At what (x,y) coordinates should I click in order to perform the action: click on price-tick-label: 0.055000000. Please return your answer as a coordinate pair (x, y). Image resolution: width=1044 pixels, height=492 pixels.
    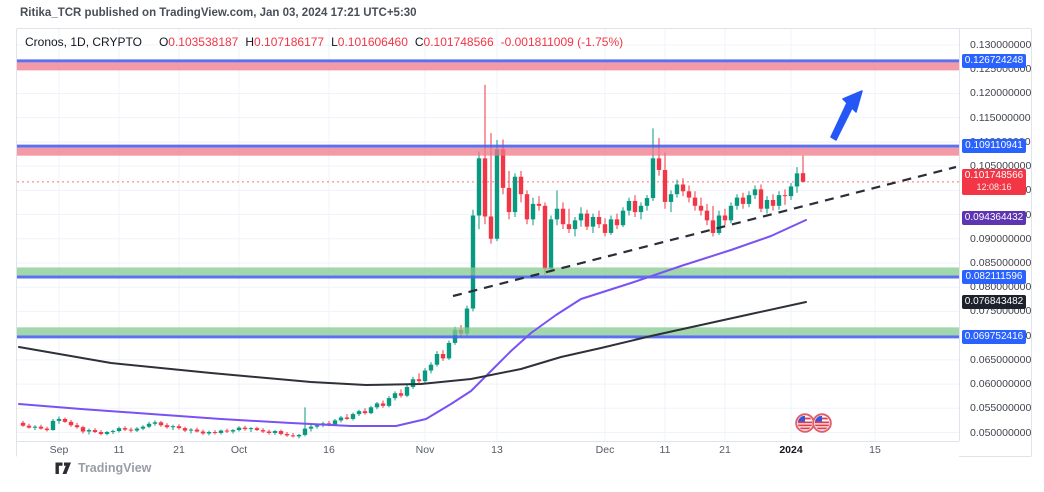
    Looking at the image, I should click on (1001, 408).